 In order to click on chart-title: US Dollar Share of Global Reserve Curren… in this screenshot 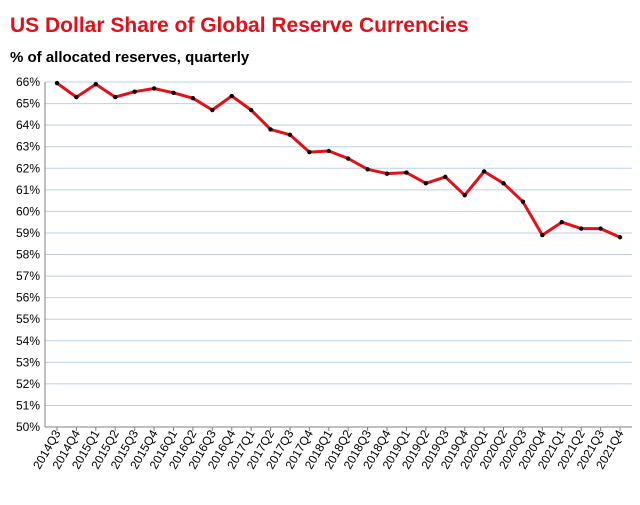, I will do `click(239, 25)`.